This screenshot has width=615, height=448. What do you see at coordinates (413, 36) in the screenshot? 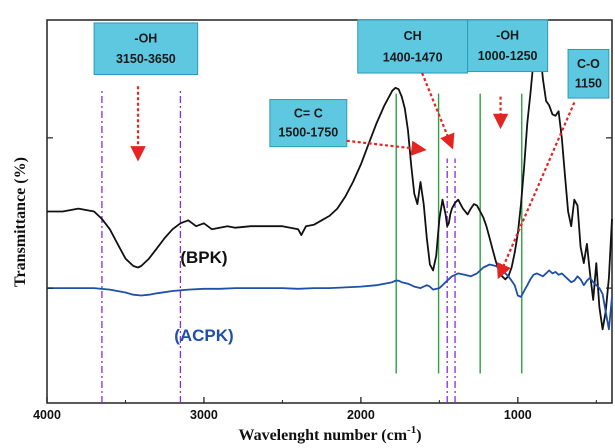
I see `annotation-text-1-0: CH` at bounding box center [413, 36].